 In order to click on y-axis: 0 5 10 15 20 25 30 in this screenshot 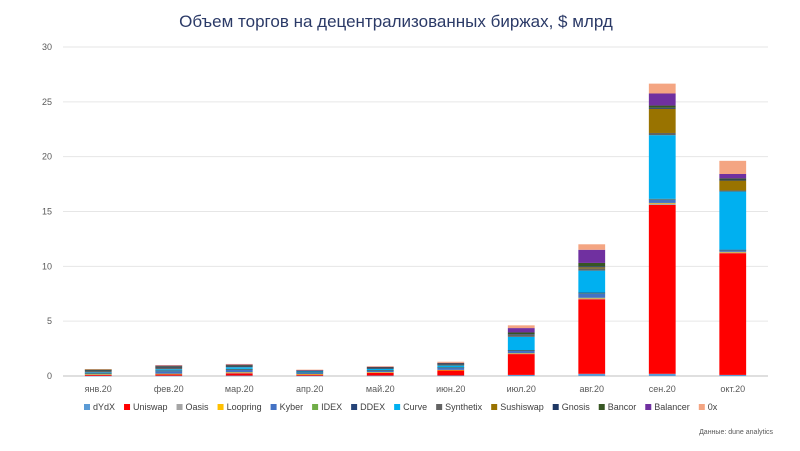, I will do `click(47, 211)`.